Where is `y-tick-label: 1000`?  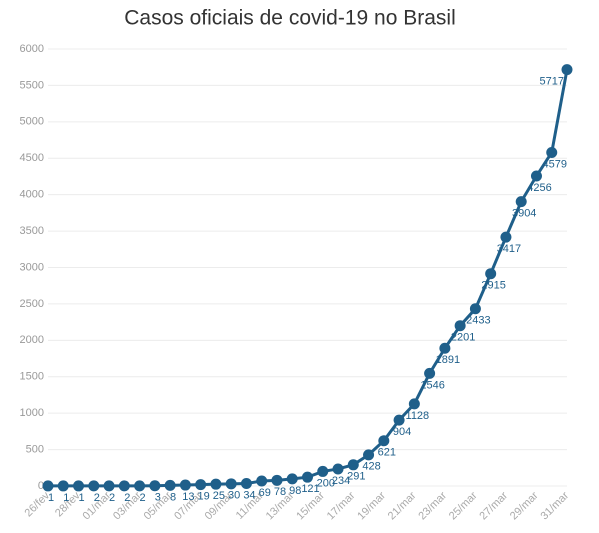
y-tick-label: 1000 is located at coordinates (32, 413).